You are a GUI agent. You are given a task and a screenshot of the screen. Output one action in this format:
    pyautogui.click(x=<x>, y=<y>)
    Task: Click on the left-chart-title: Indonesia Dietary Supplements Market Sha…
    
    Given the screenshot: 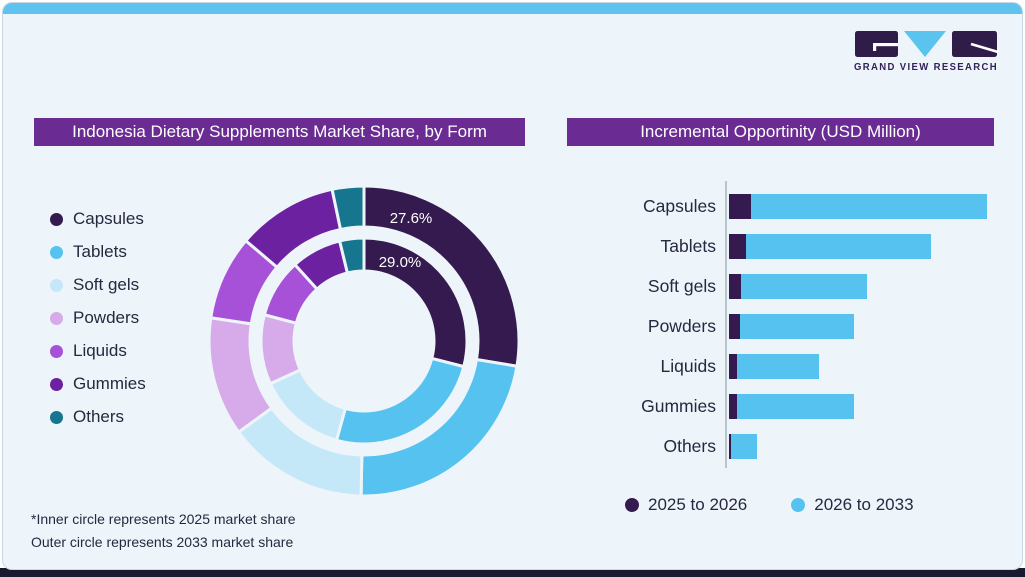 What is the action you would take?
    pyautogui.click(x=279, y=132)
    